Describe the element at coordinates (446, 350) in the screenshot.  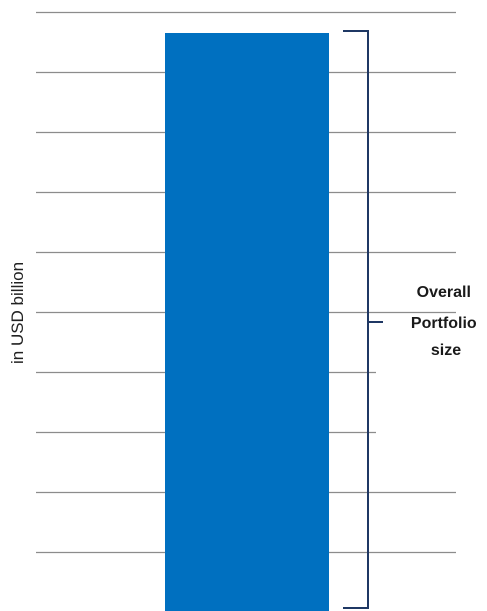
I see `annotation-line-3: size` at that location.